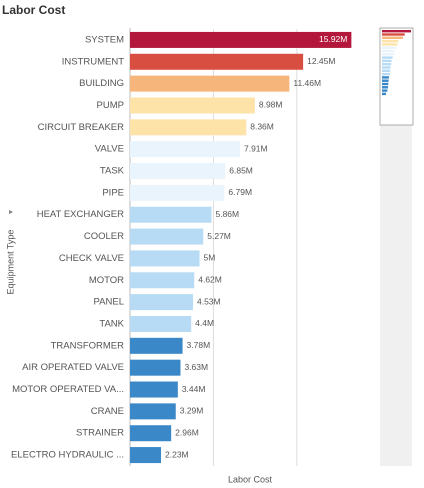 The image size is (424, 488). I want to click on y-tick-label: AIR OPERATED VALVE, so click(73, 367).